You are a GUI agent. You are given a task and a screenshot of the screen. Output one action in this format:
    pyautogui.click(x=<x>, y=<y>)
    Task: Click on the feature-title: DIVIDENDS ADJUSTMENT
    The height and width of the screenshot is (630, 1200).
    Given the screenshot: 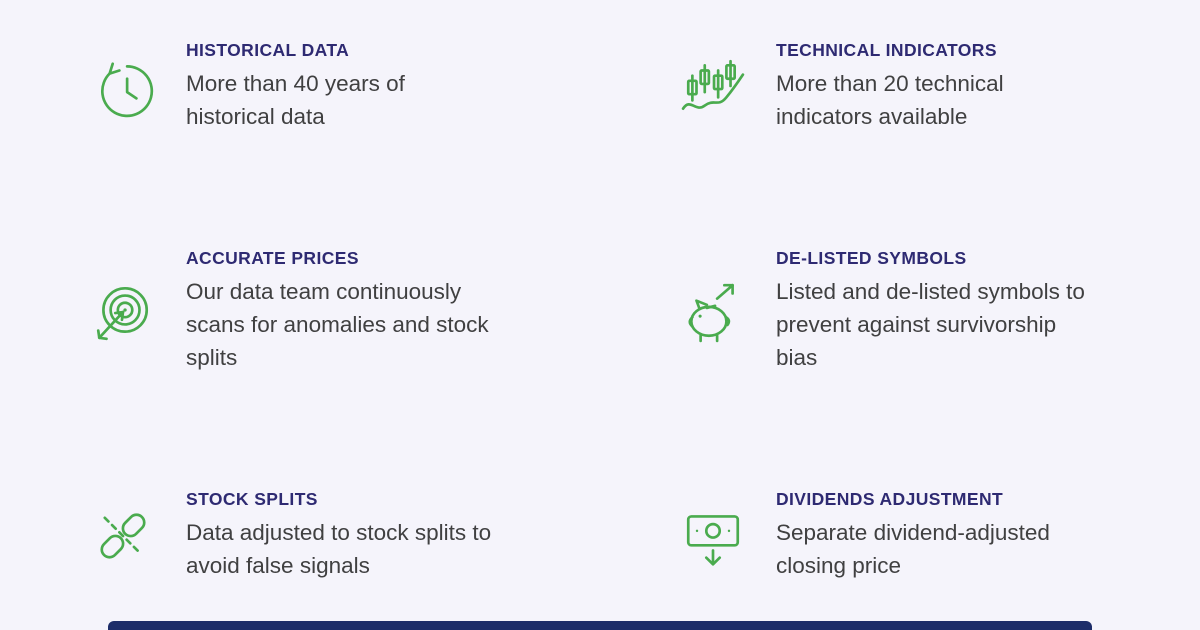 What is the action you would take?
    pyautogui.click(x=890, y=499)
    